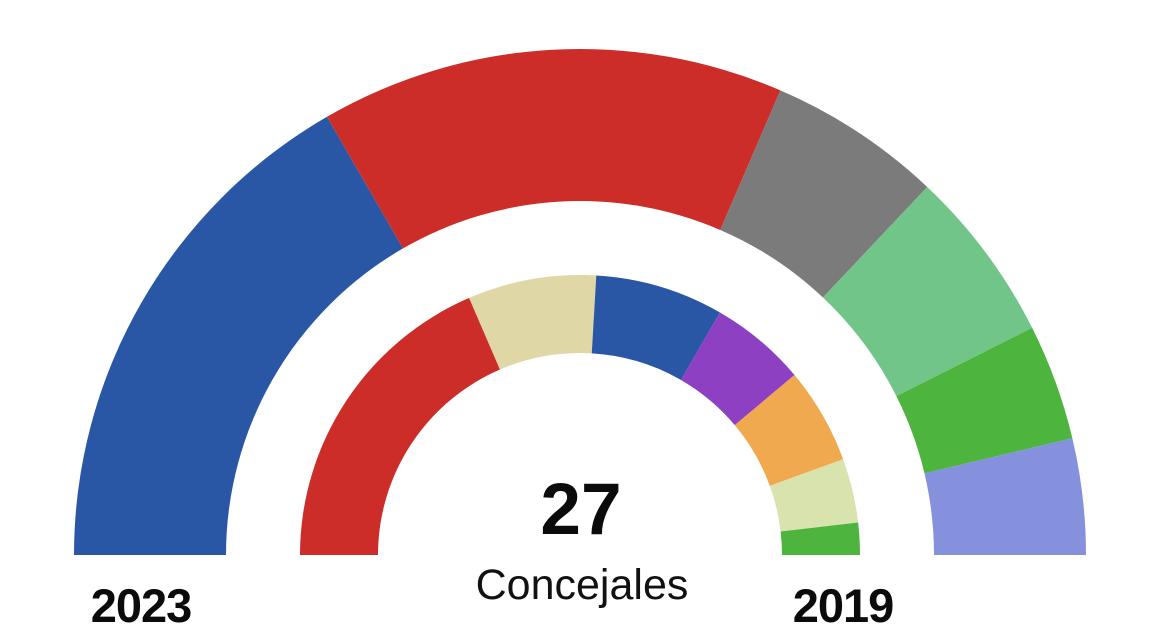  I want to click on seat-segment-2019-purple, so click(738, 369).